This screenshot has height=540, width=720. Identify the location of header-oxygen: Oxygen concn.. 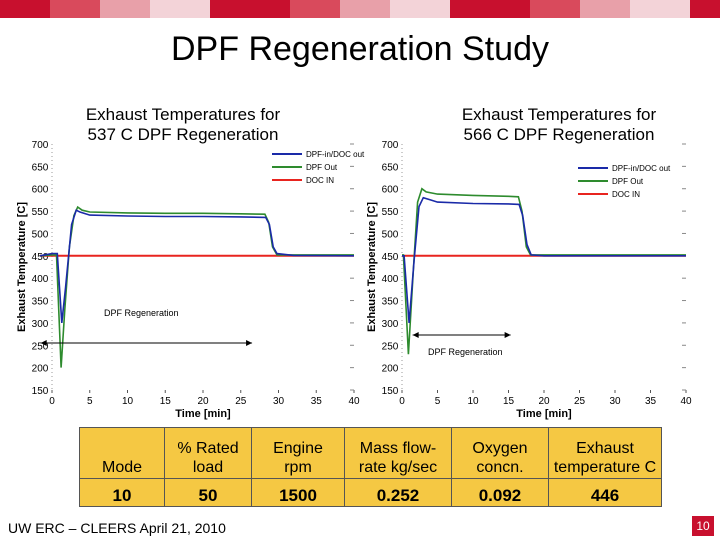
(500, 453).